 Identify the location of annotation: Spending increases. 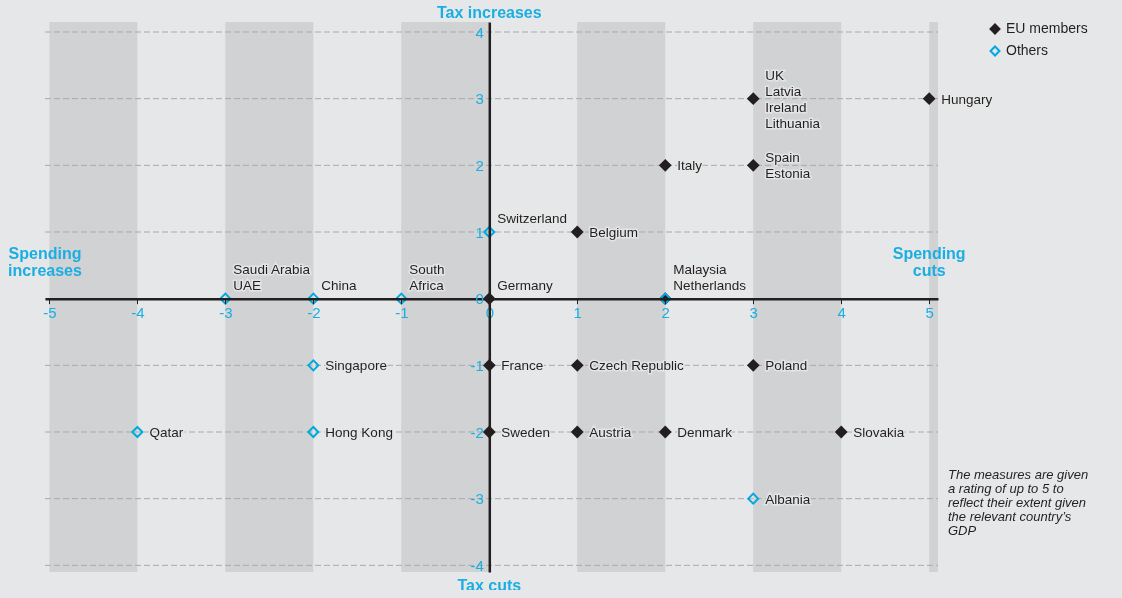
(45, 261).